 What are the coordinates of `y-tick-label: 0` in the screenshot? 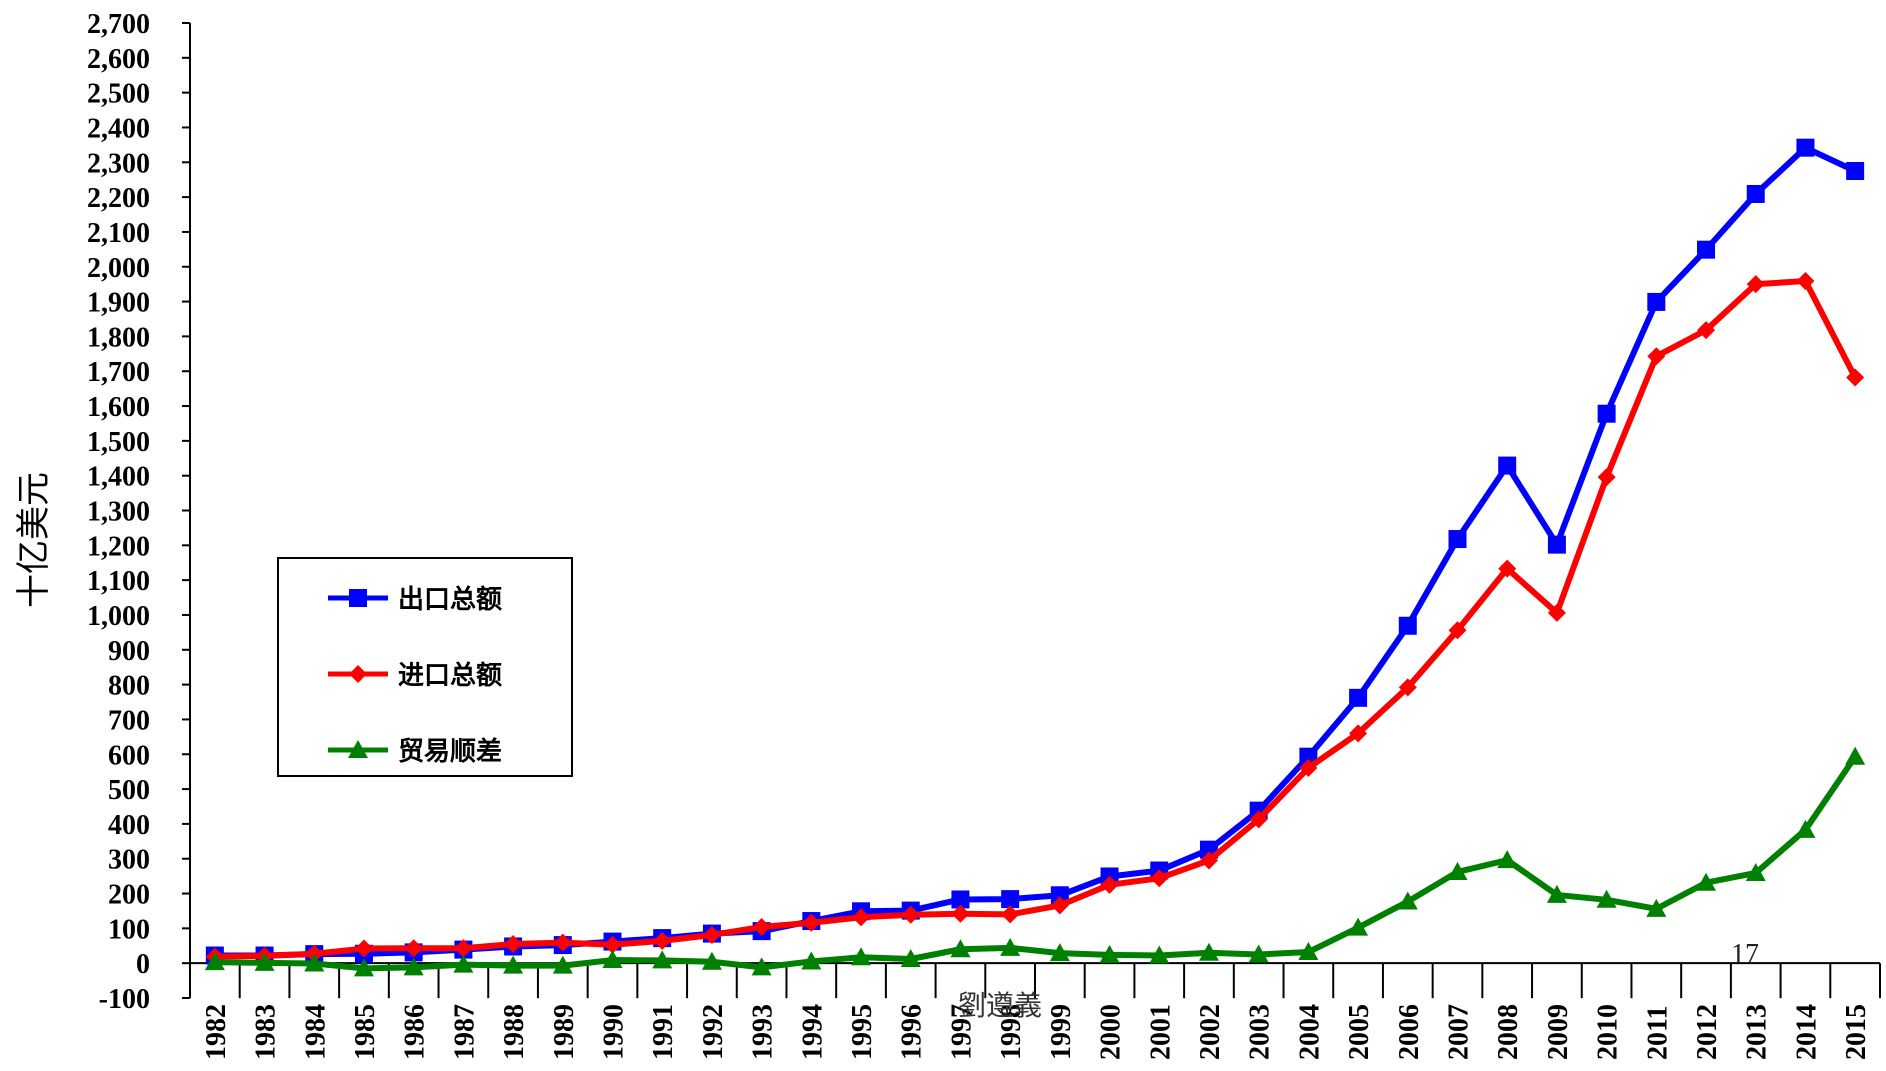 It's located at (143, 964).